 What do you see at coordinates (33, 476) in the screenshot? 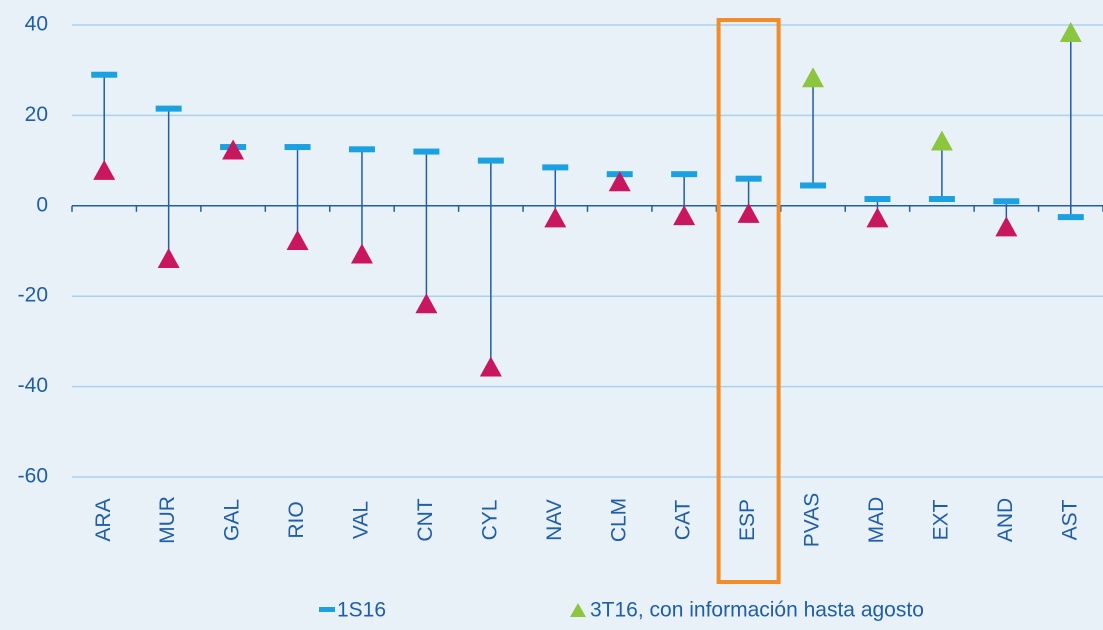
I see `y-tick-label: -60` at bounding box center [33, 476].